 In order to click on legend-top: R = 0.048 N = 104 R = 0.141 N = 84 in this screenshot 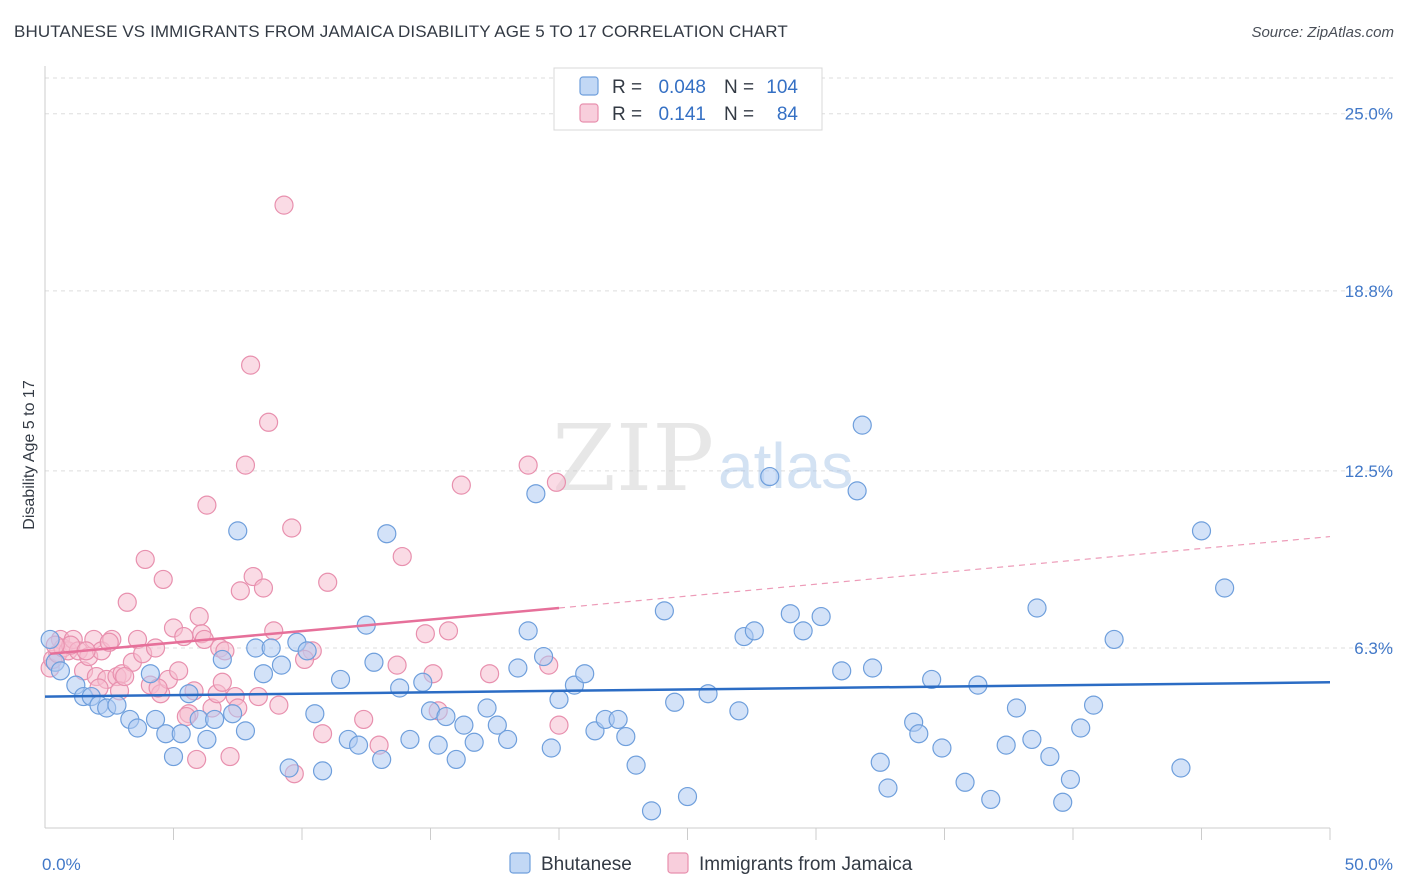, I will do `click(688, 99)`.